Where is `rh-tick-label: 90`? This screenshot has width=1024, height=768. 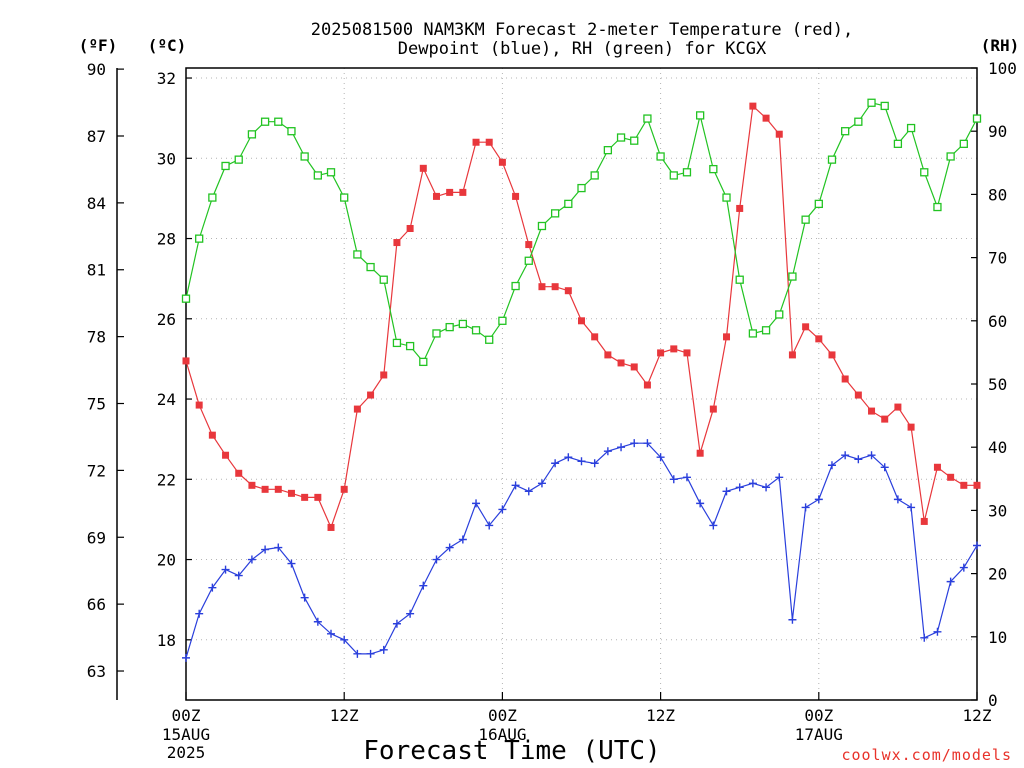 rh-tick-label: 90 is located at coordinates (997, 131).